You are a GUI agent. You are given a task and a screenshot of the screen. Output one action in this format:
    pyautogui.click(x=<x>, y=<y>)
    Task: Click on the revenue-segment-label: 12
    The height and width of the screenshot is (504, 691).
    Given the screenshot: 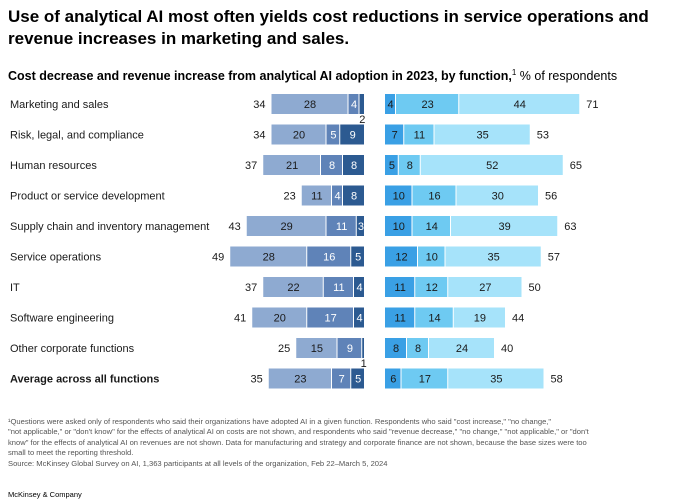 What is the action you would take?
    pyautogui.click(x=432, y=288)
    